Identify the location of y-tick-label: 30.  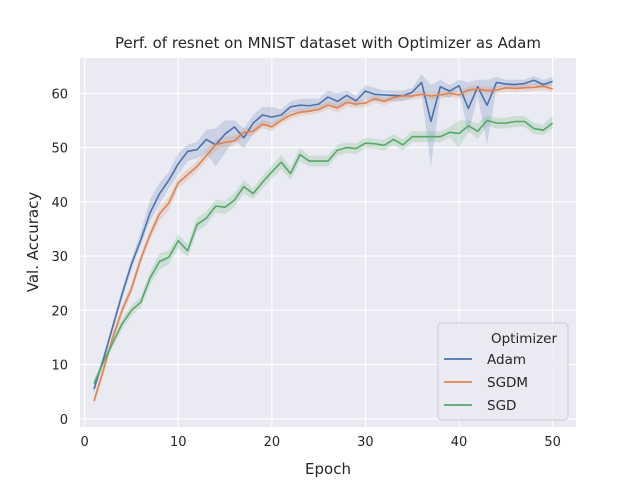
(59, 257).